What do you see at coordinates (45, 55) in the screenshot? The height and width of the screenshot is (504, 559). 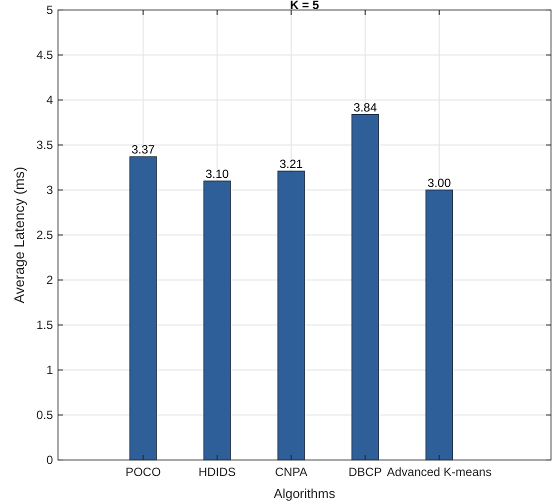 I see `y-tick-label: 4.5` at bounding box center [45, 55].